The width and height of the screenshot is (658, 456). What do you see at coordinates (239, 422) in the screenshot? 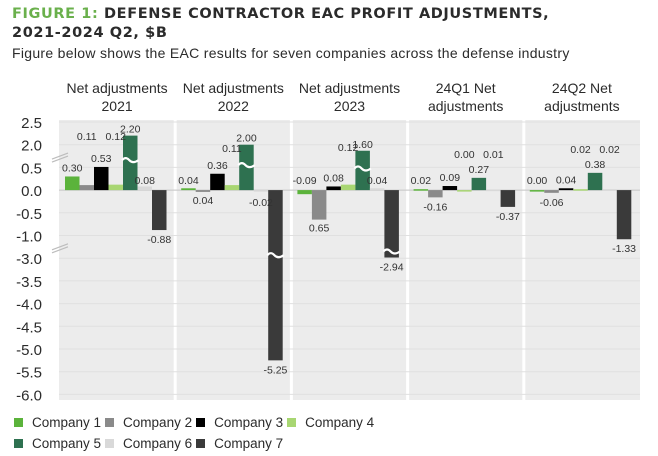
I see `legend-item: Company 3` at bounding box center [239, 422].